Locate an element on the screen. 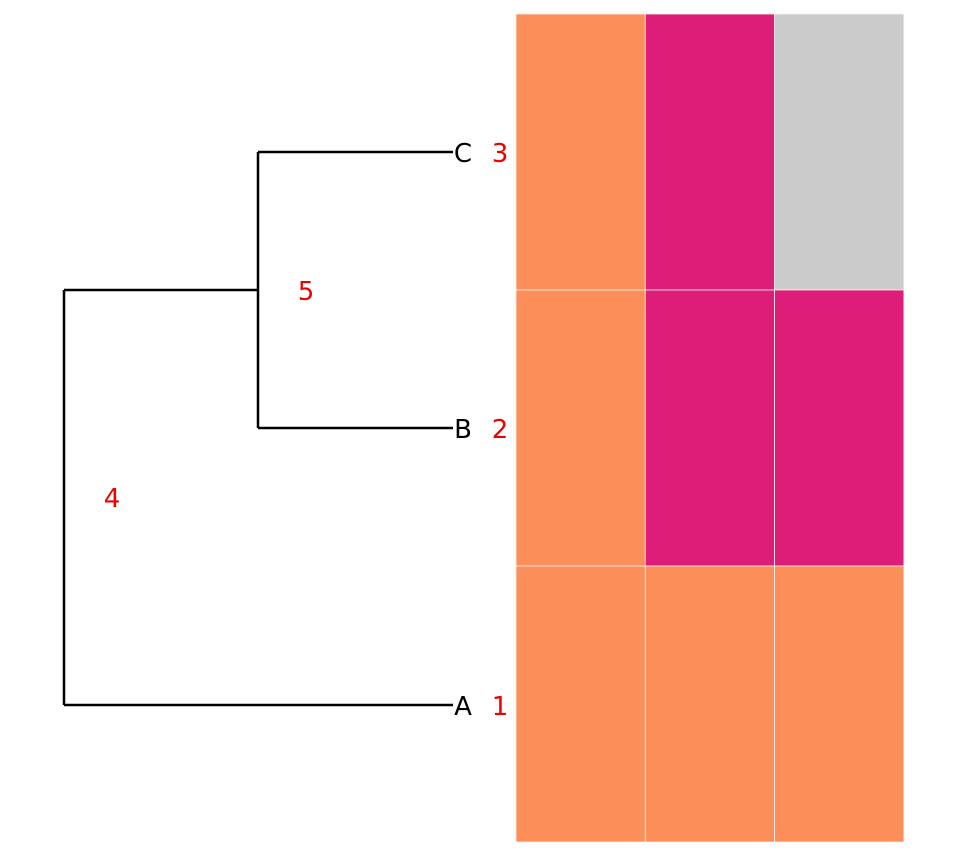 Image resolution: width=960 pixels, height=865 pixels. tip-labels: C B A is located at coordinates (463, 430).